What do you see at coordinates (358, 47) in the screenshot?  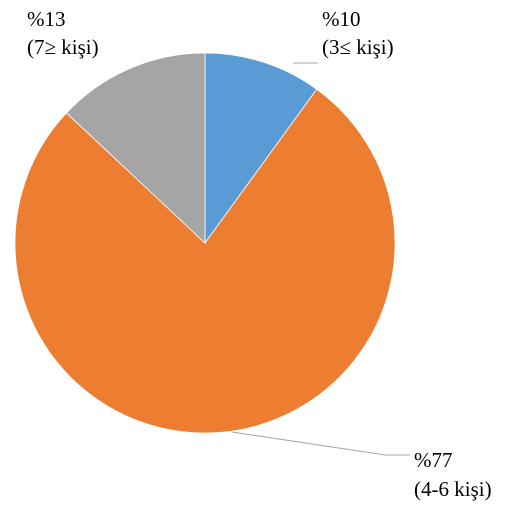 I see `slice-0-category-label: (3≤ kişi)` at bounding box center [358, 47].